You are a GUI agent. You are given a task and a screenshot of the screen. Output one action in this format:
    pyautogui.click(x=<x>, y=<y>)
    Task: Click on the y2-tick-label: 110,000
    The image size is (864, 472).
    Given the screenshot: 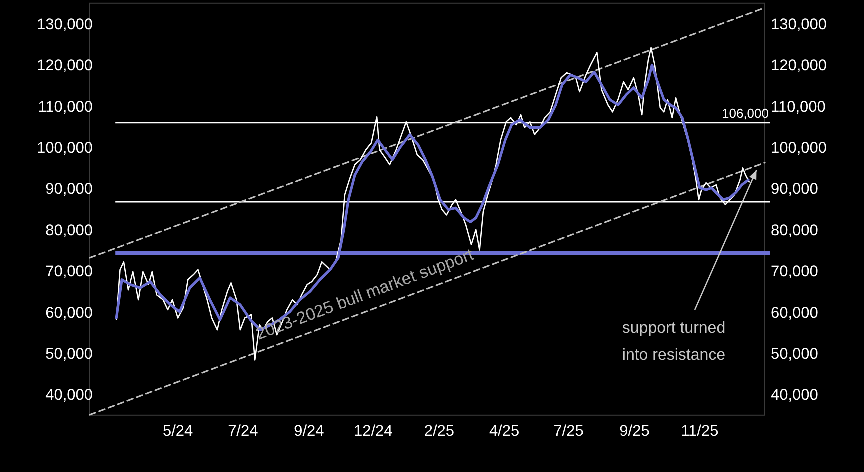 What is the action you would take?
    pyautogui.click(x=798, y=107)
    